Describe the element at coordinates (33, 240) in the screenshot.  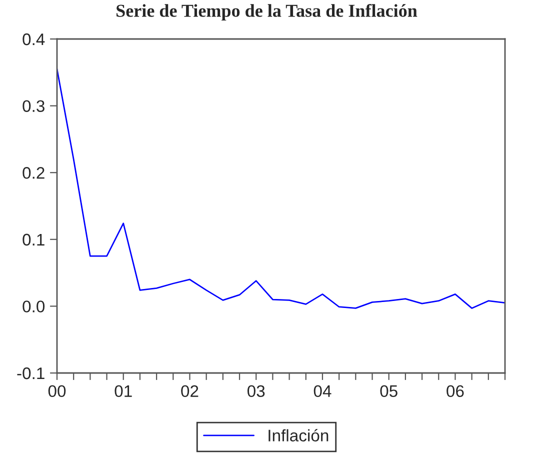
I see `y-tick-label: 0.1` at that location.